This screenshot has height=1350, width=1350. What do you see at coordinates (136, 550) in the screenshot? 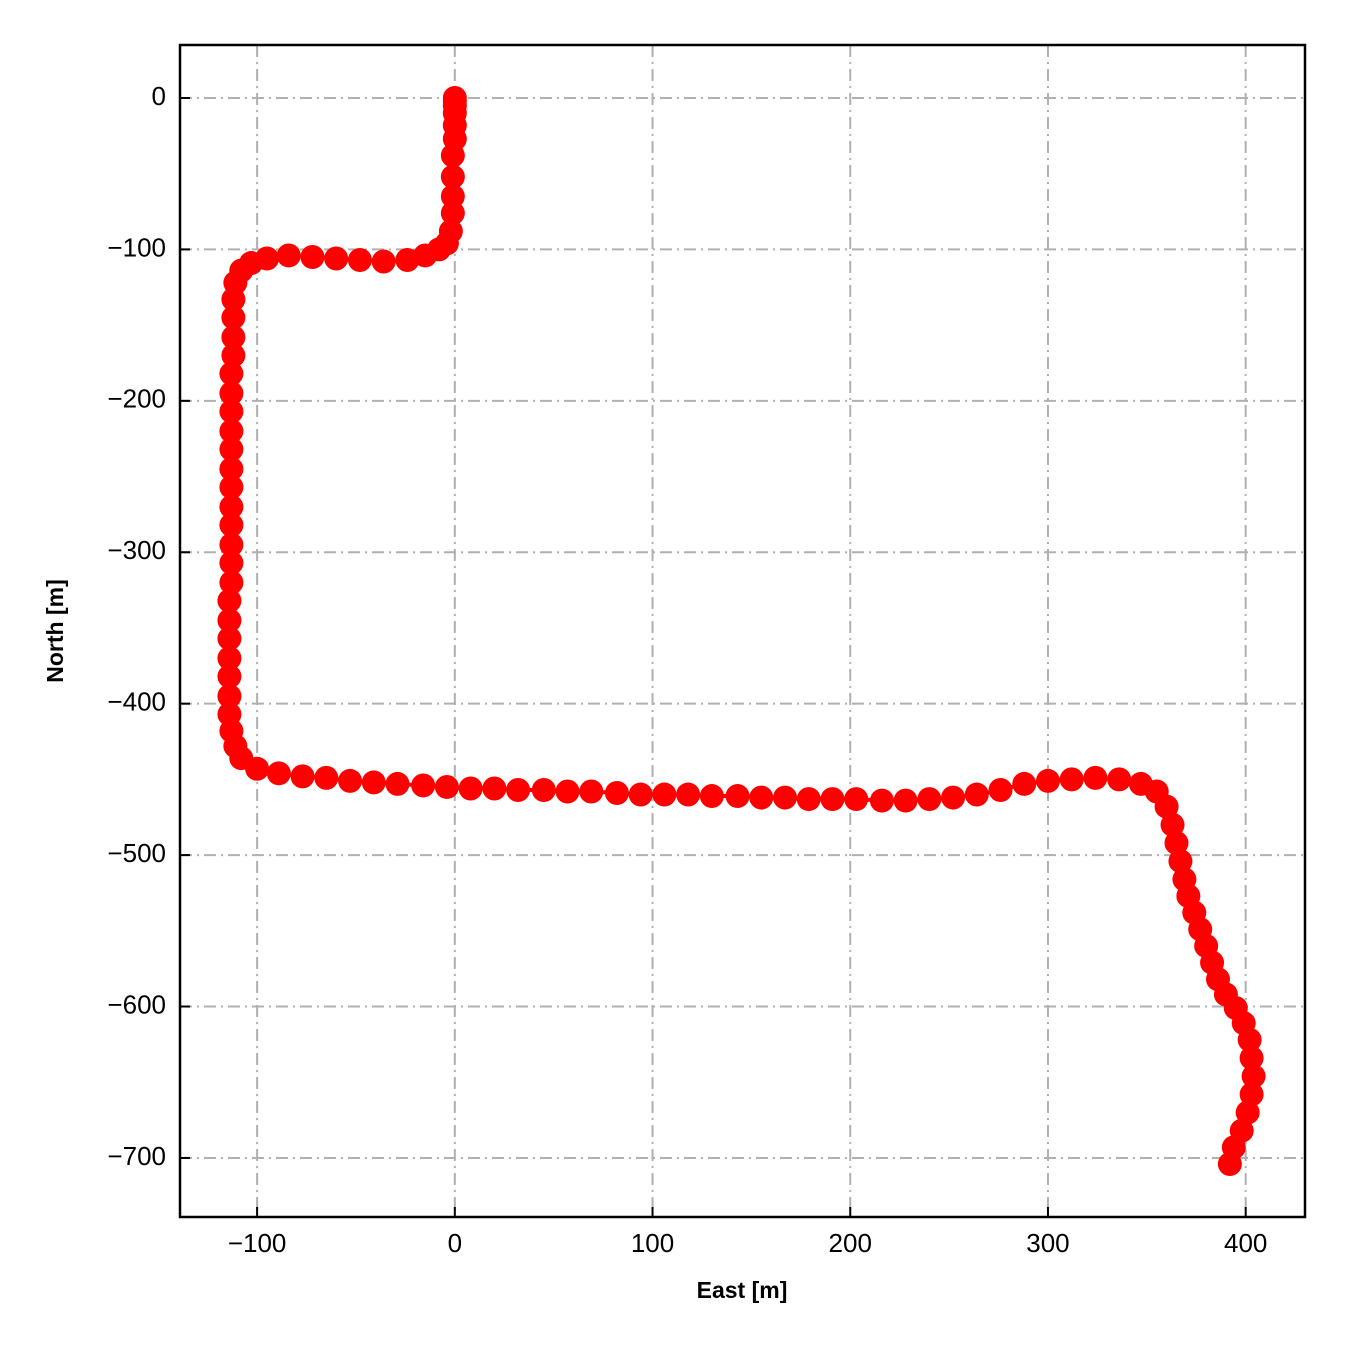
I see `y-tick-label: −300` at bounding box center [136, 550].